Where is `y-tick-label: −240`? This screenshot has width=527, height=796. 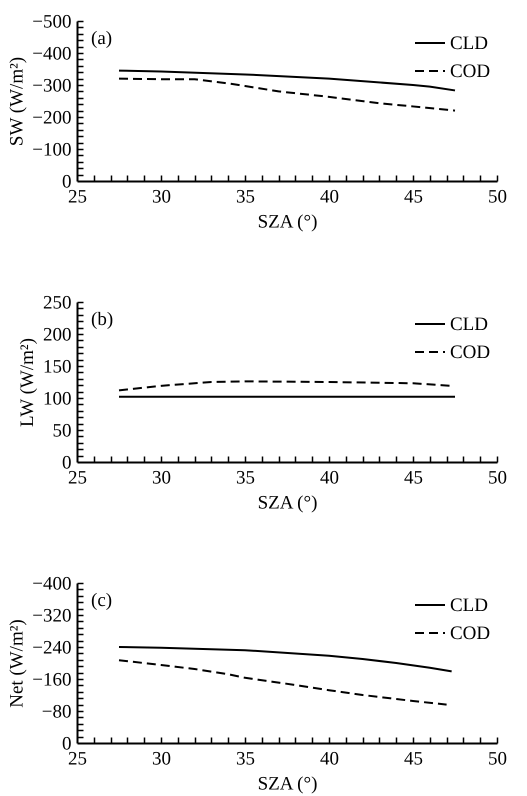
y-tick-label: −240 is located at coordinates (52, 648).